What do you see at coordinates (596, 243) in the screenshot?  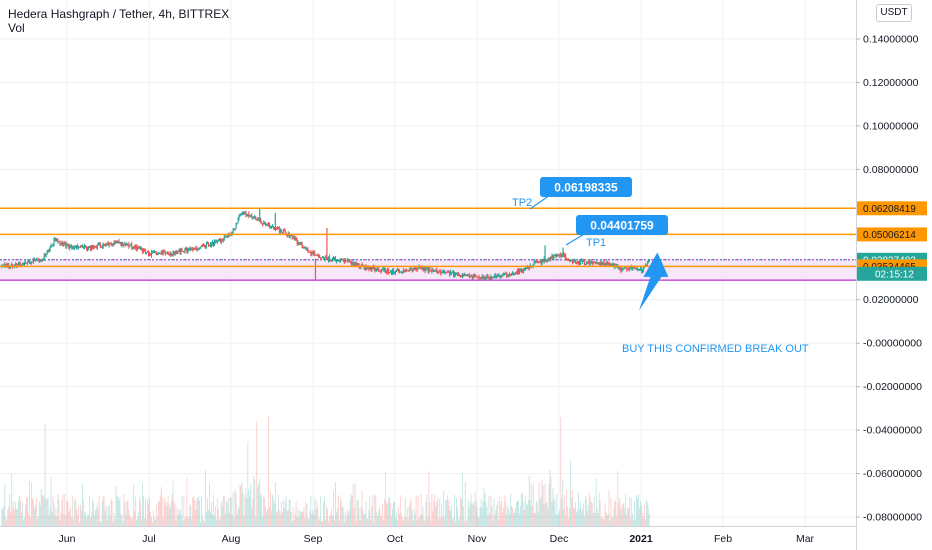 I see `annotation-tp1: TP1` at bounding box center [596, 243].